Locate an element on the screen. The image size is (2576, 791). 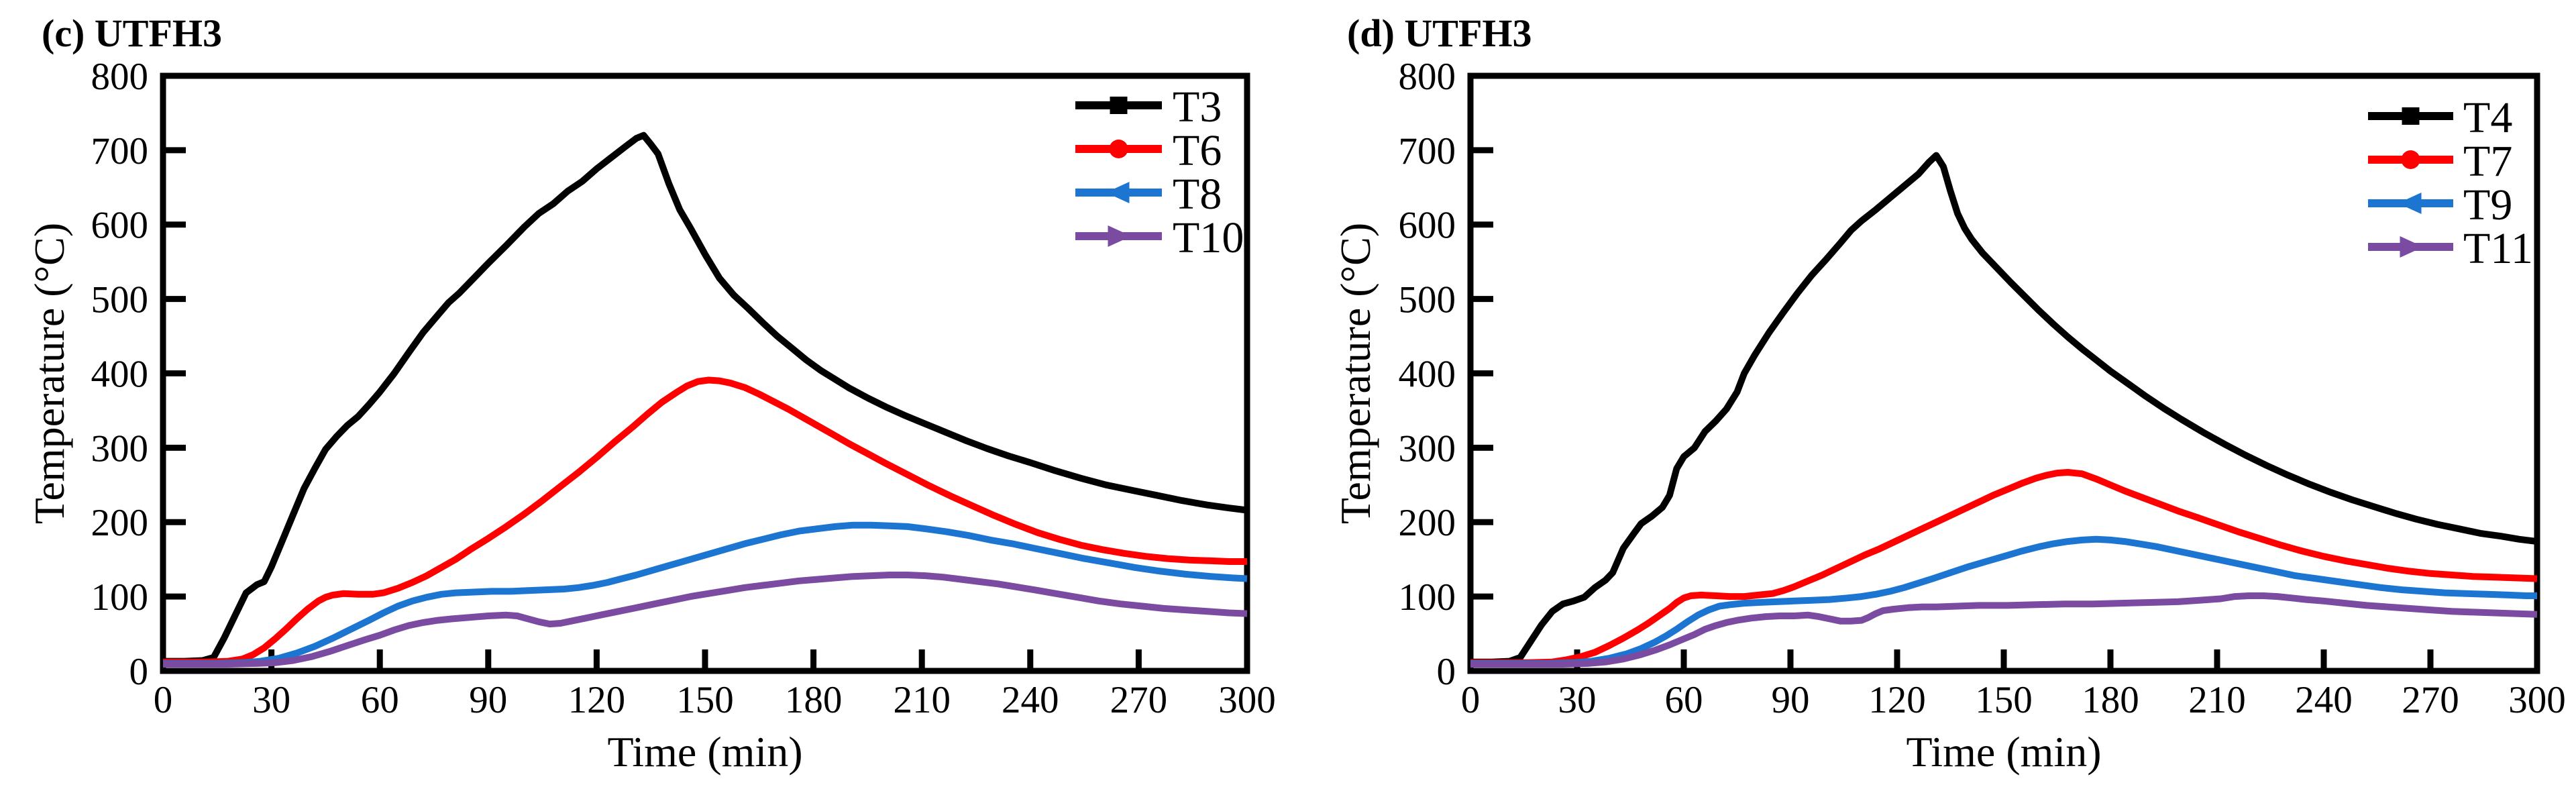
series-line-T9 is located at coordinates (2003, 601).